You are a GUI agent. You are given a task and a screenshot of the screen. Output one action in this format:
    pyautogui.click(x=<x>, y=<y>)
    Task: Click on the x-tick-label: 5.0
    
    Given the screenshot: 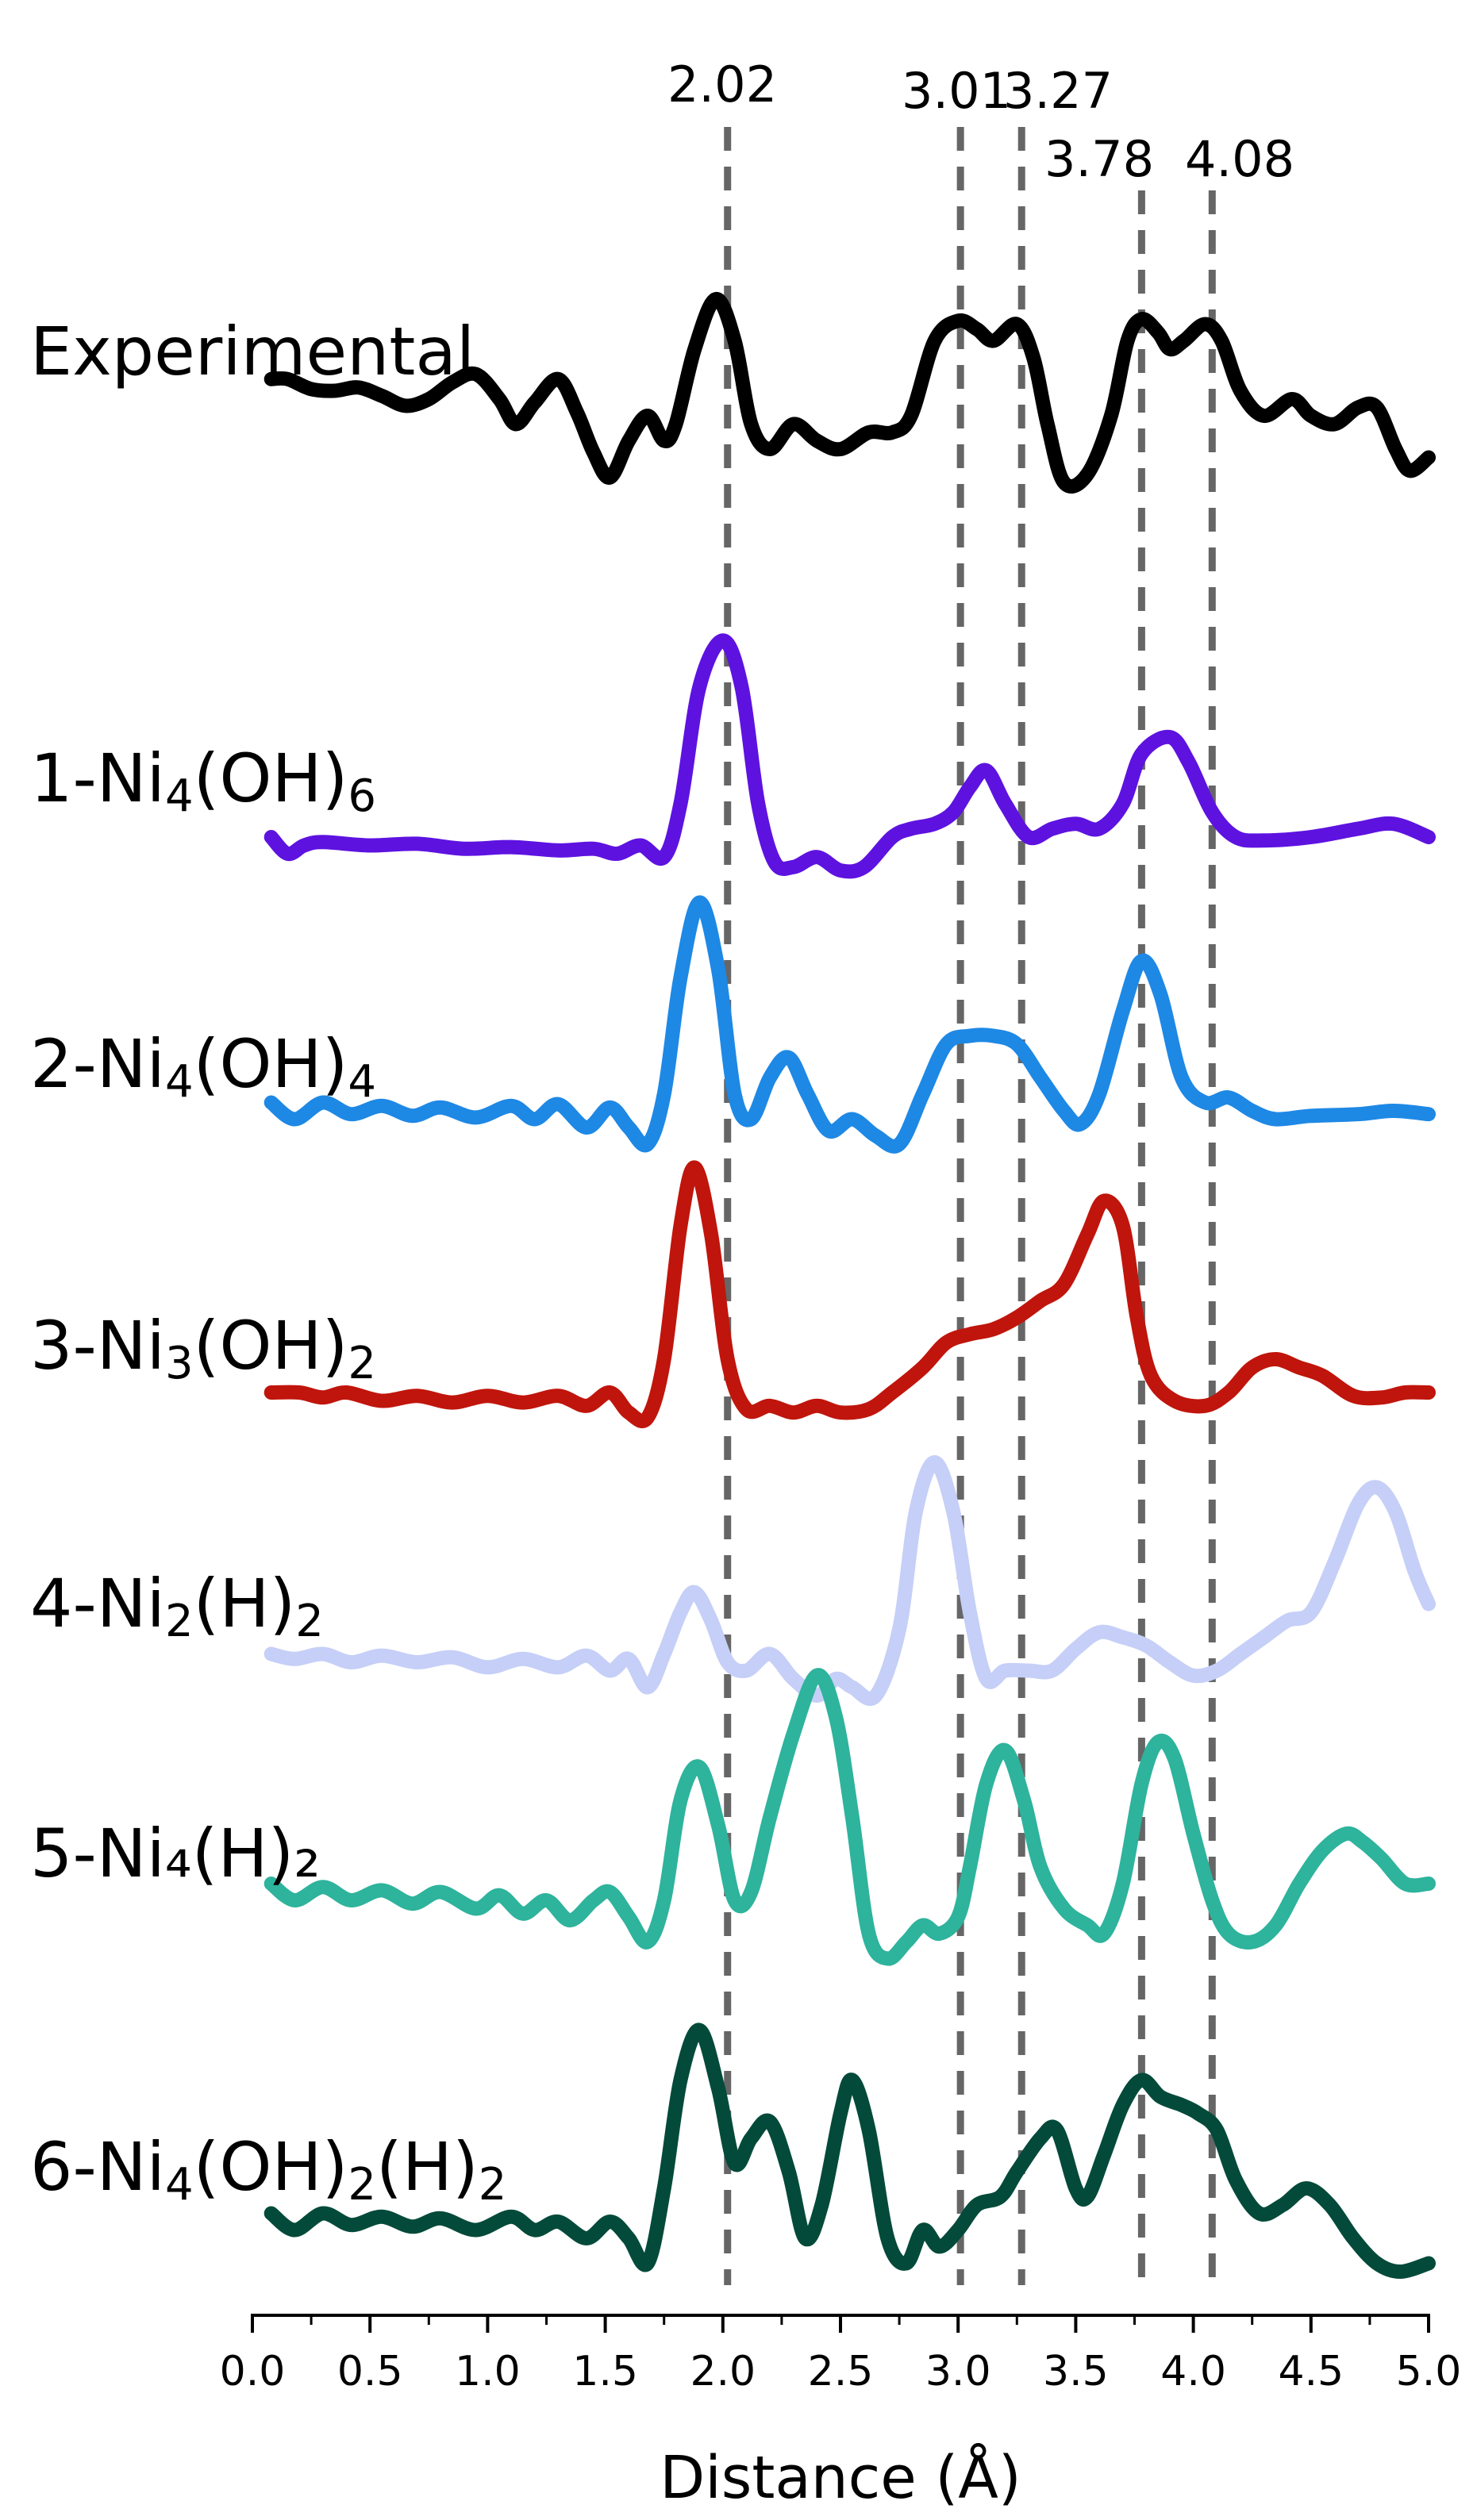 What is the action you would take?
    pyautogui.click(x=1429, y=2371)
    